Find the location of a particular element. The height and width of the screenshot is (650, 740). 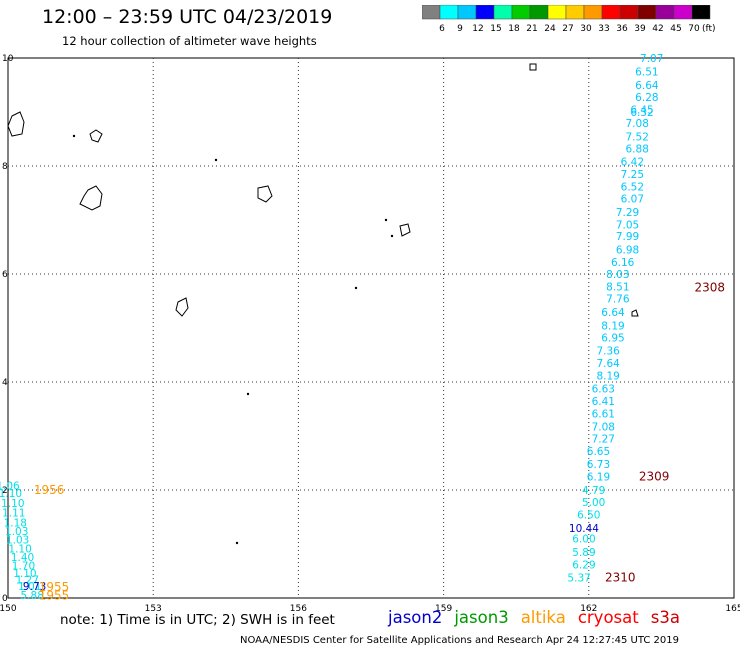

scale-label: 36 is located at coordinates (622, 29).